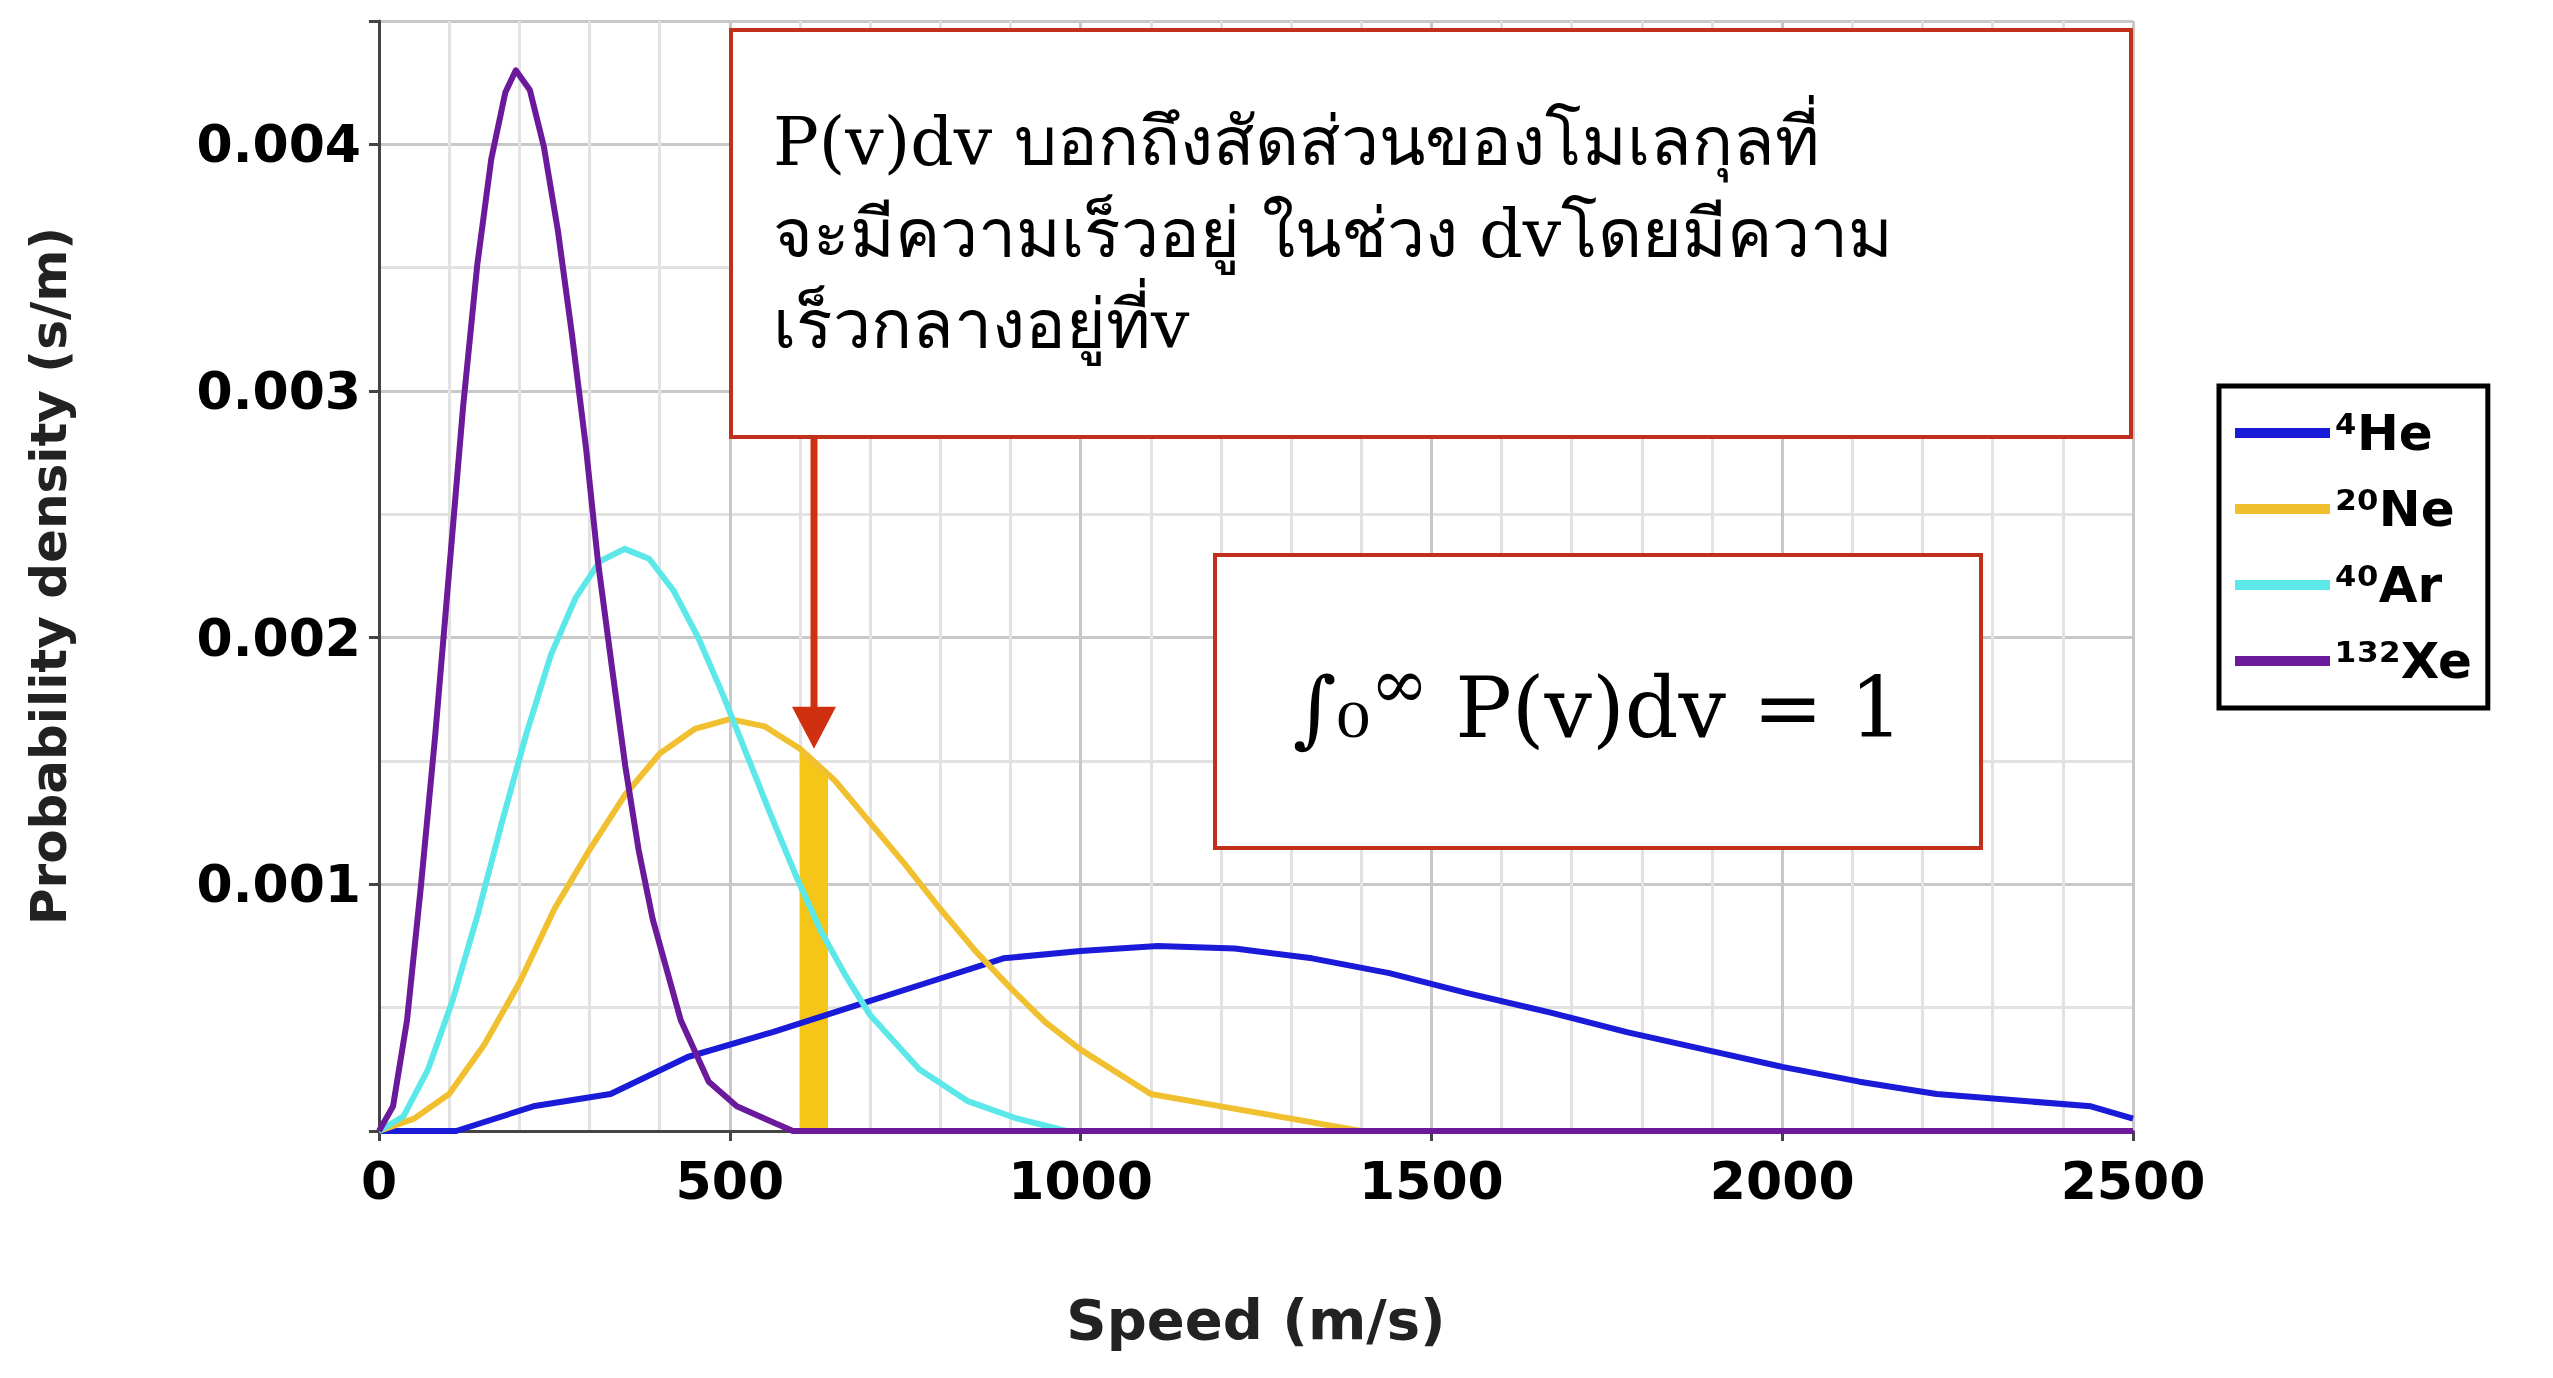 The height and width of the screenshot is (1378, 2553). I want to click on y-tick-label: 0.001, so click(278, 884).